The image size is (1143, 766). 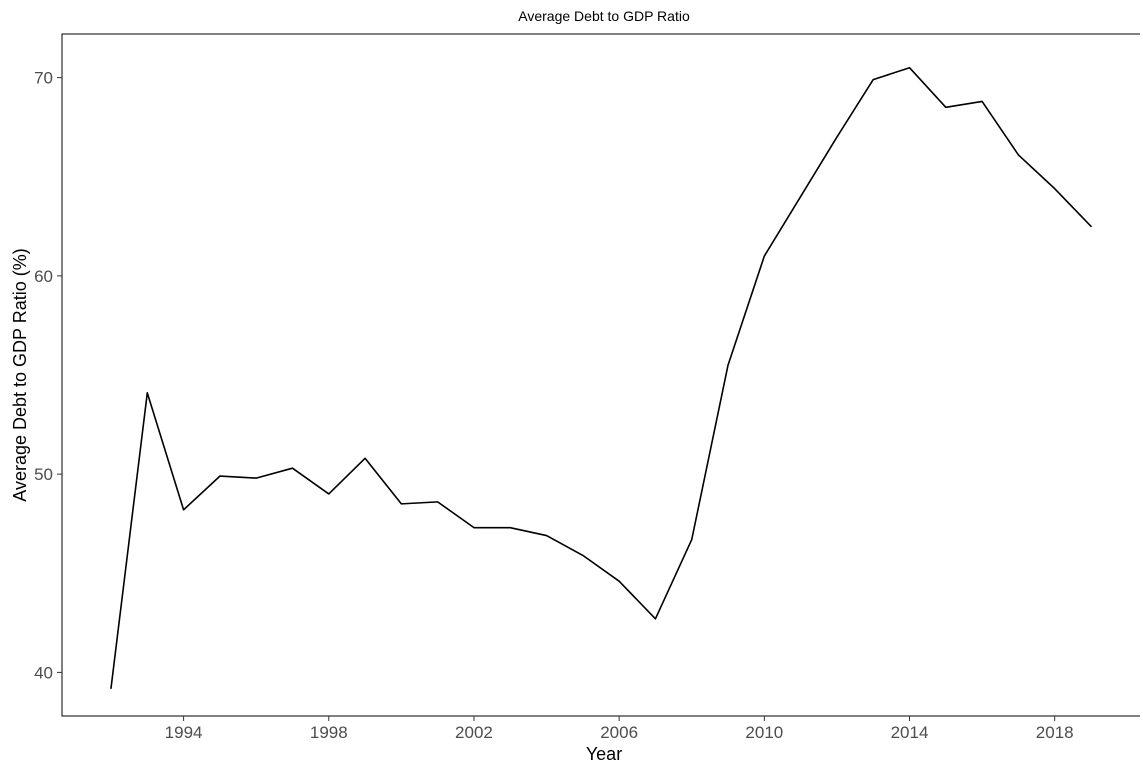 What do you see at coordinates (43, 474) in the screenshot?
I see `y-tick-label: 50` at bounding box center [43, 474].